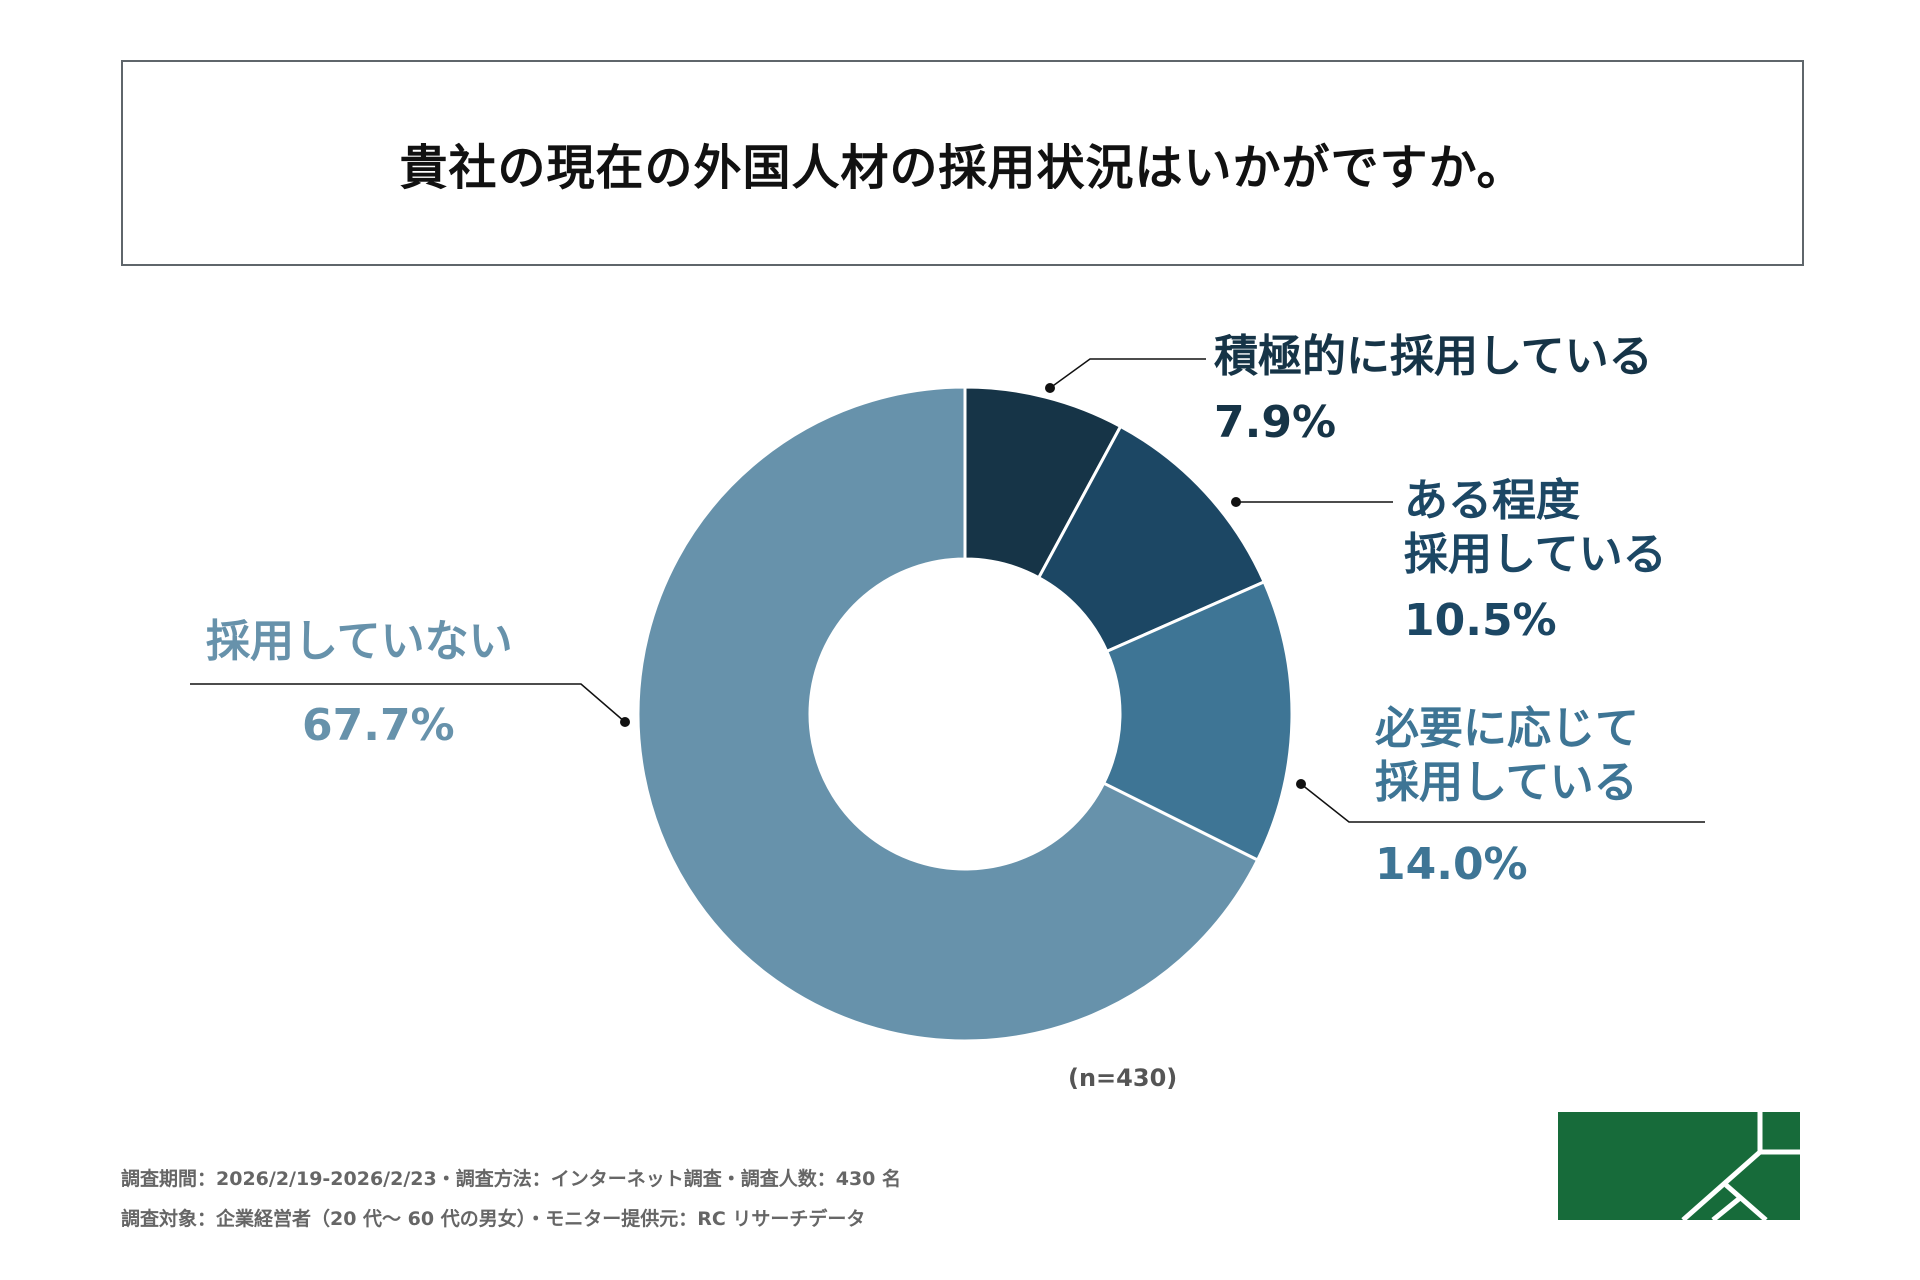 The width and height of the screenshot is (1920, 1280). Describe the element at coordinates (1480, 620) in the screenshot. I see `value-label: 10.5%` at that location.